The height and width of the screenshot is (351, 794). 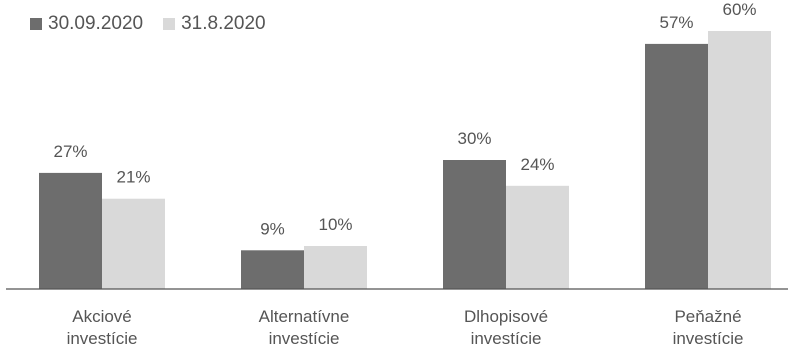 I want to click on x-tick-label-cat-2-line-2: investície, so click(x=304, y=338).